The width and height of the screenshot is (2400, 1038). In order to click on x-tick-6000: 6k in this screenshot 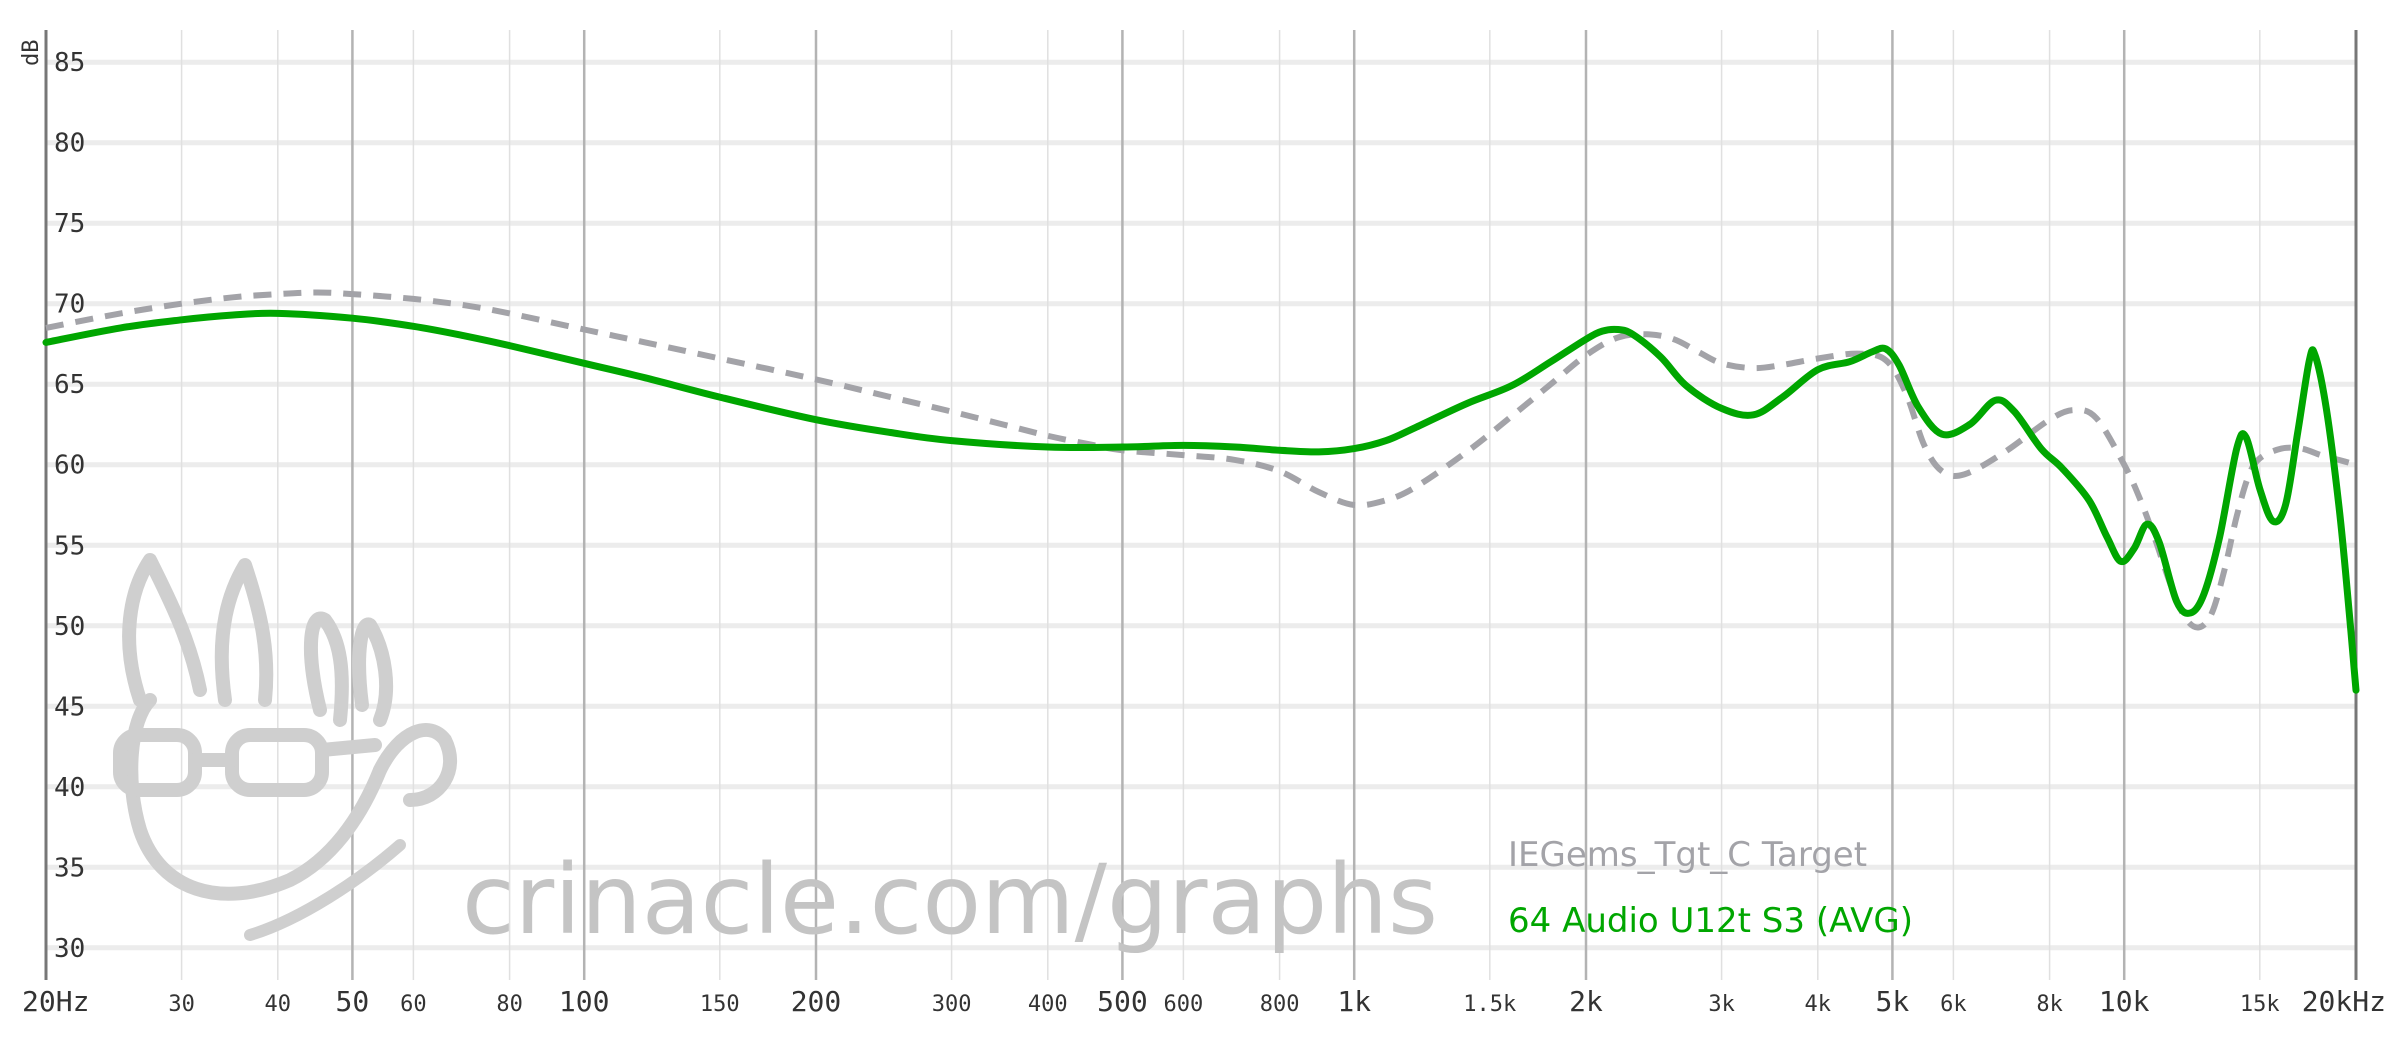, I will do `click(1953, 1004)`.